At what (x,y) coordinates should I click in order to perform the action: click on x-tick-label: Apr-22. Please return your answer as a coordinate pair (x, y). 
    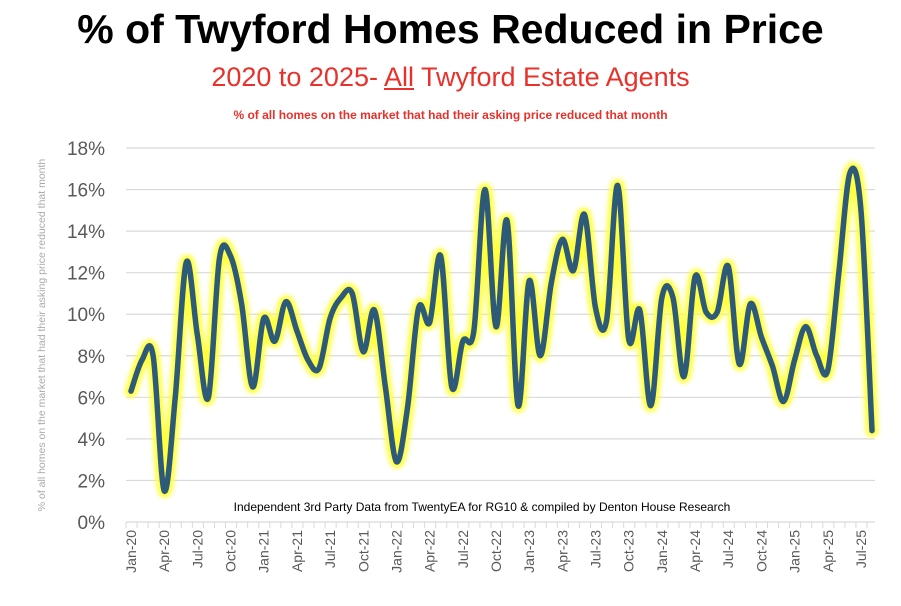
    Looking at the image, I should click on (430, 551).